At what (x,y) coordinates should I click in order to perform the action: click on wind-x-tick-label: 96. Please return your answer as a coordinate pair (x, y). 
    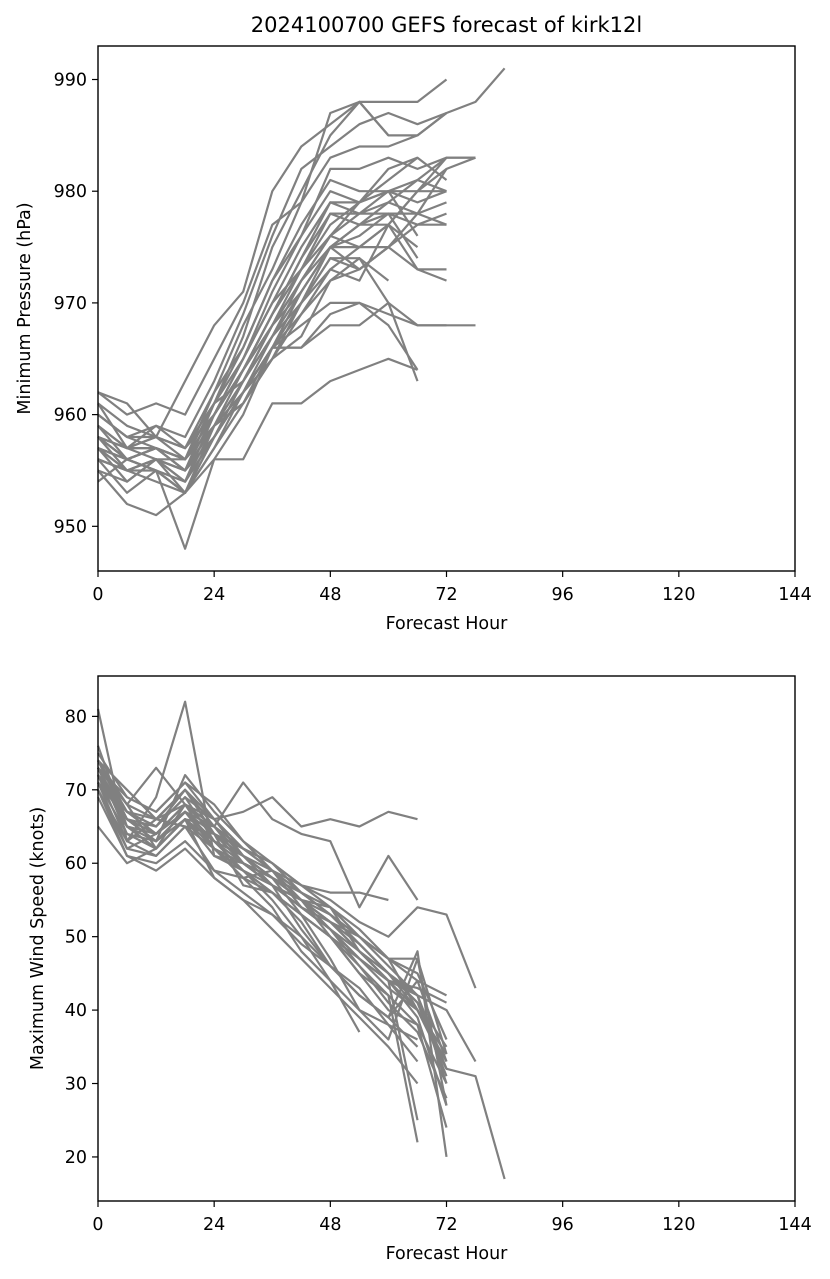
    Looking at the image, I should click on (563, 1225).